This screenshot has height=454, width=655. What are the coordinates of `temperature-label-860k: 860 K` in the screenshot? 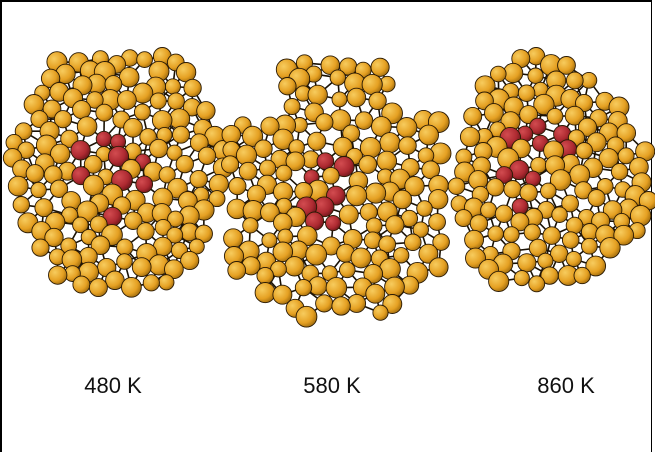 It's located at (566, 385).